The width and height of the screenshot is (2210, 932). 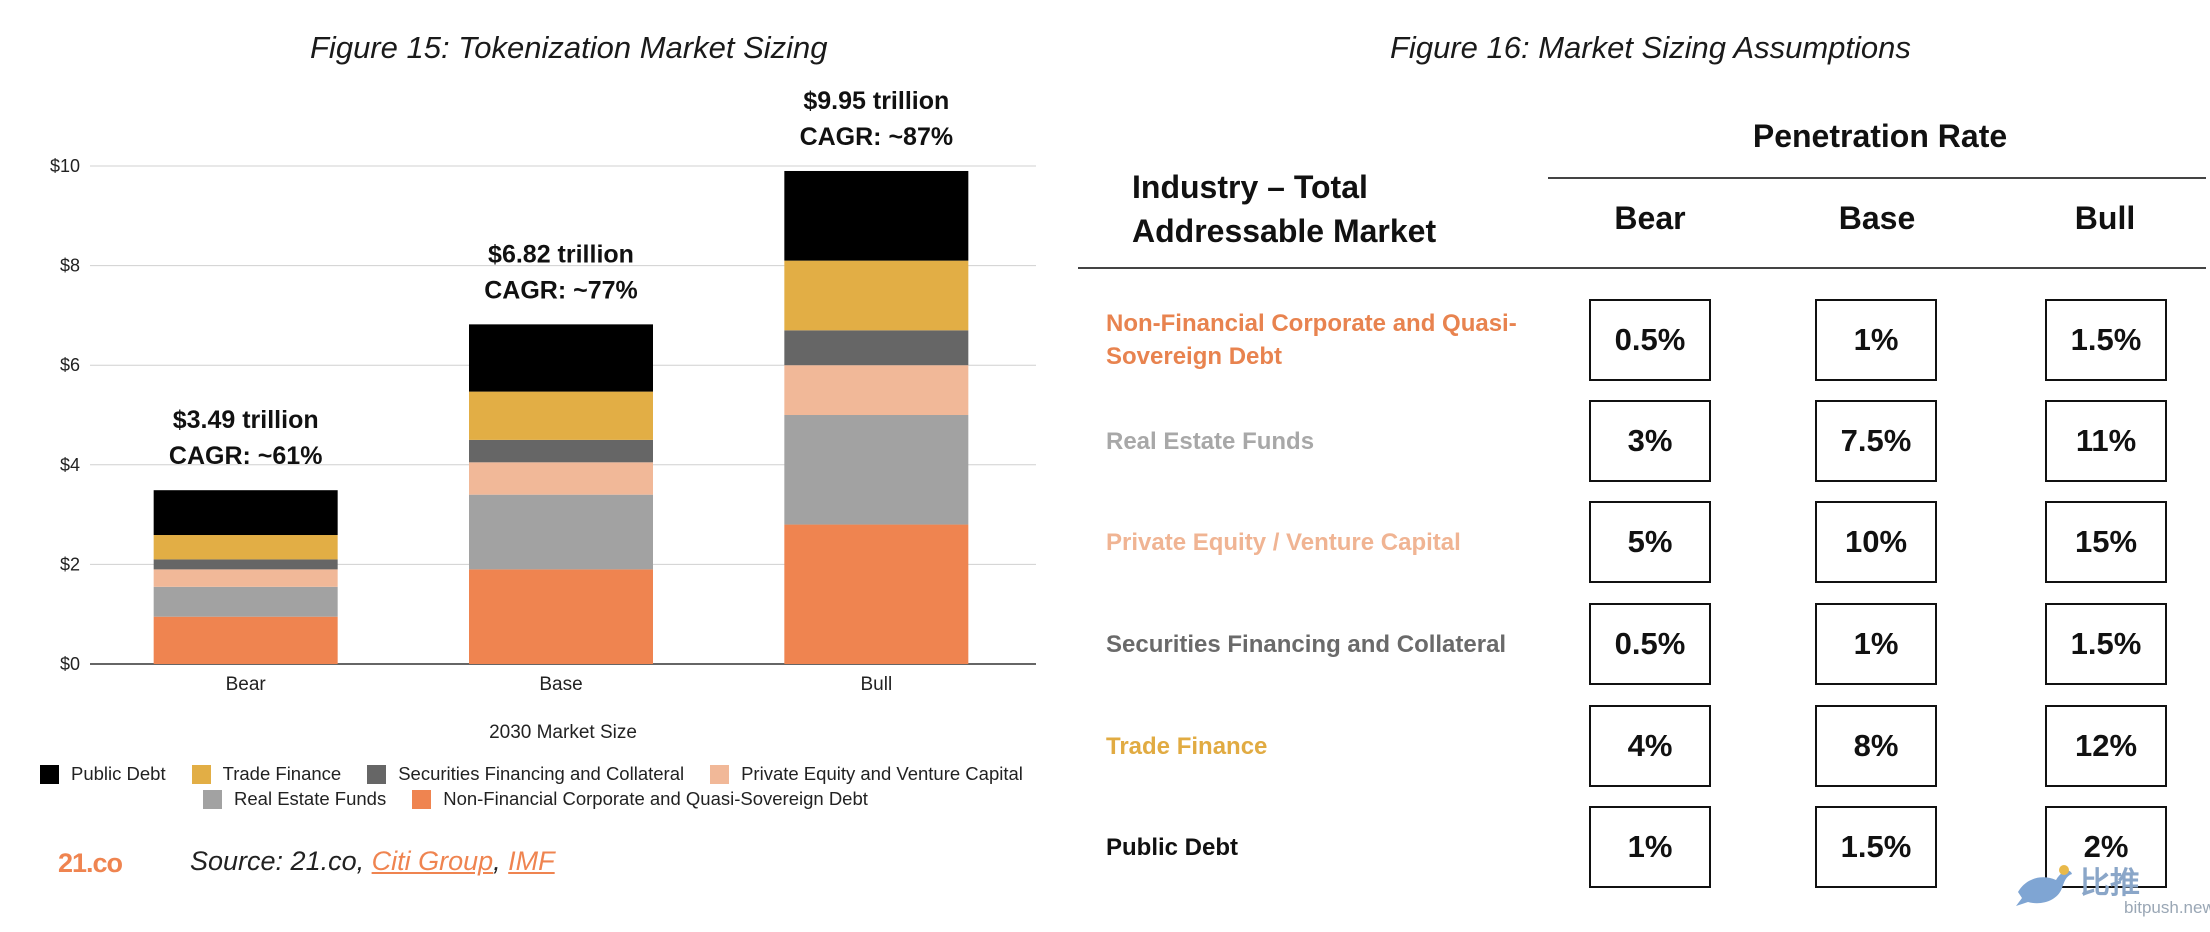 I want to click on legend-label: Real Estate Funds, so click(x=310, y=798).